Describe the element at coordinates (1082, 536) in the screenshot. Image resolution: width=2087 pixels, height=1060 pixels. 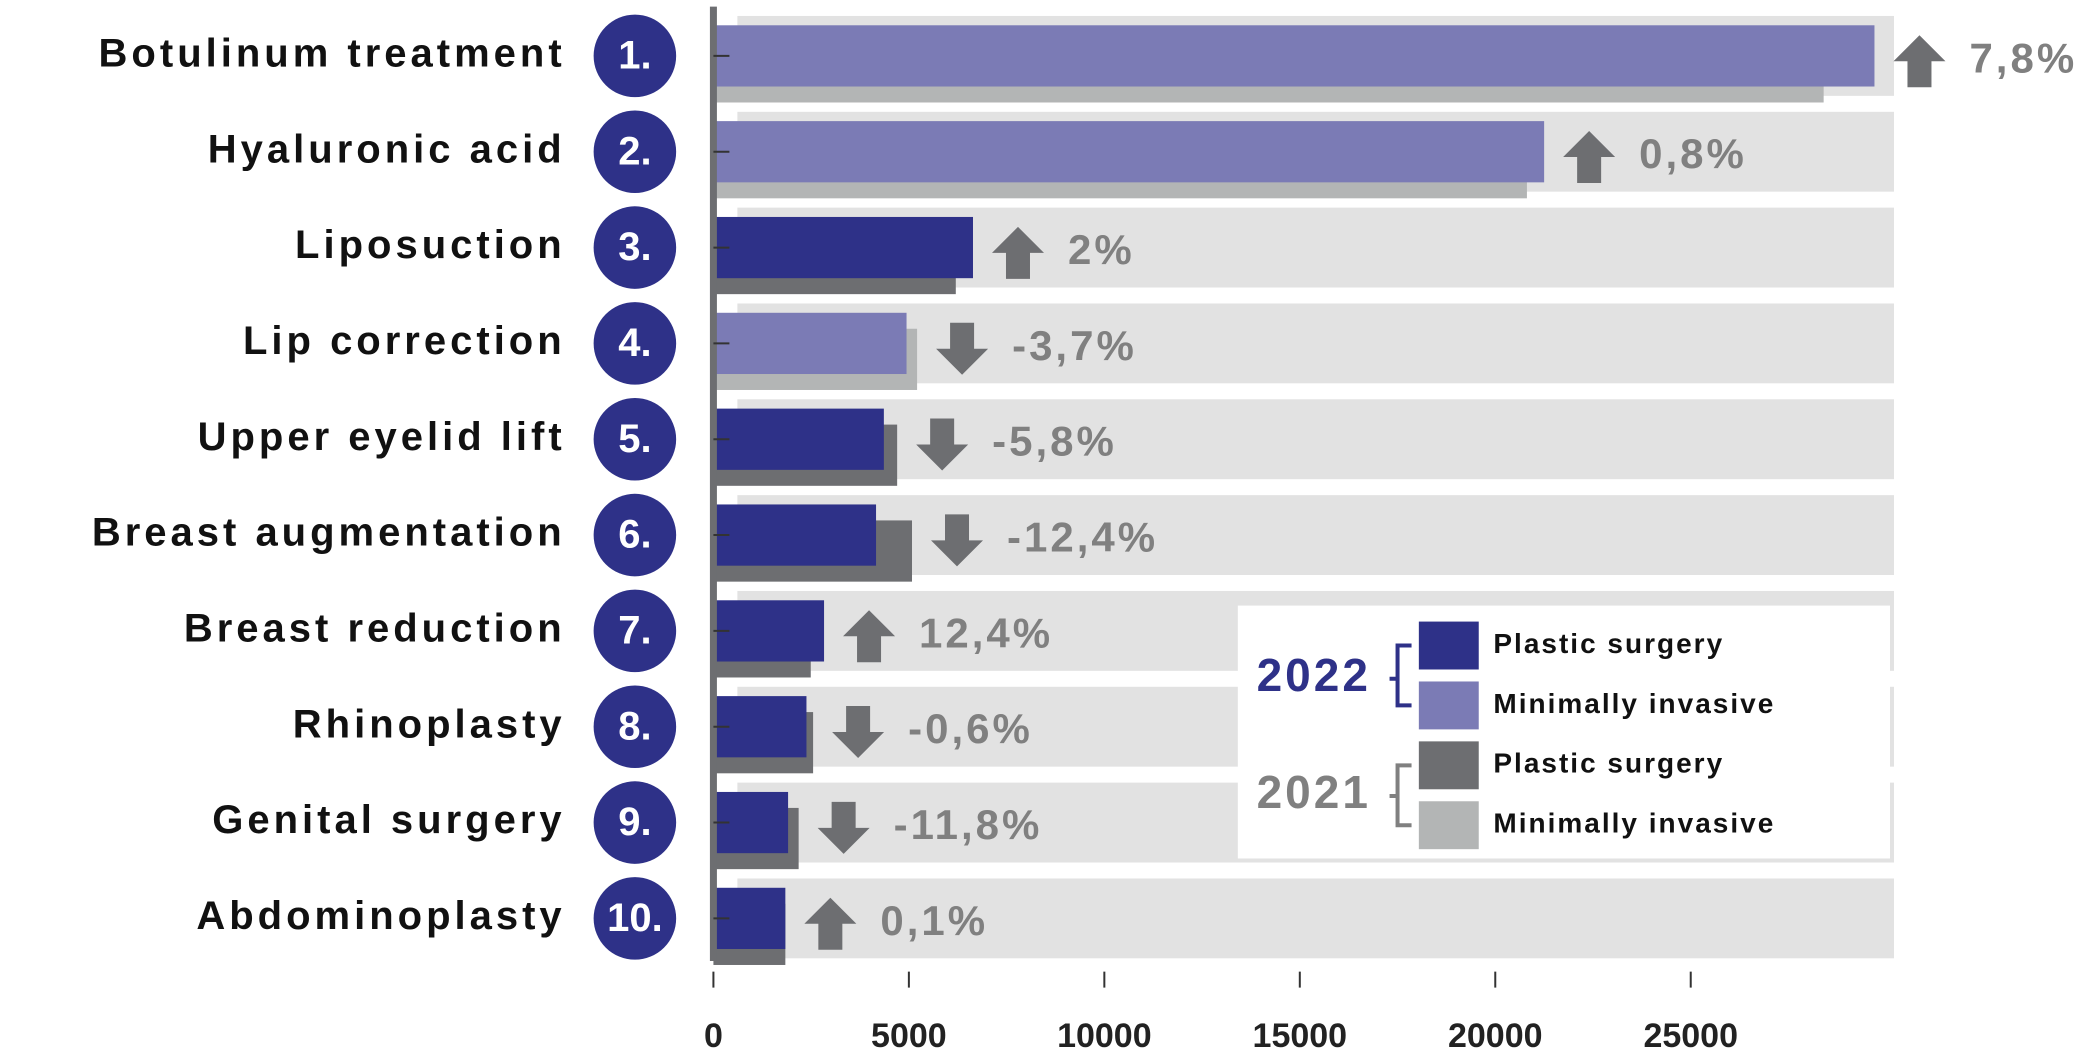
I see `change-label: -12,4%` at that location.